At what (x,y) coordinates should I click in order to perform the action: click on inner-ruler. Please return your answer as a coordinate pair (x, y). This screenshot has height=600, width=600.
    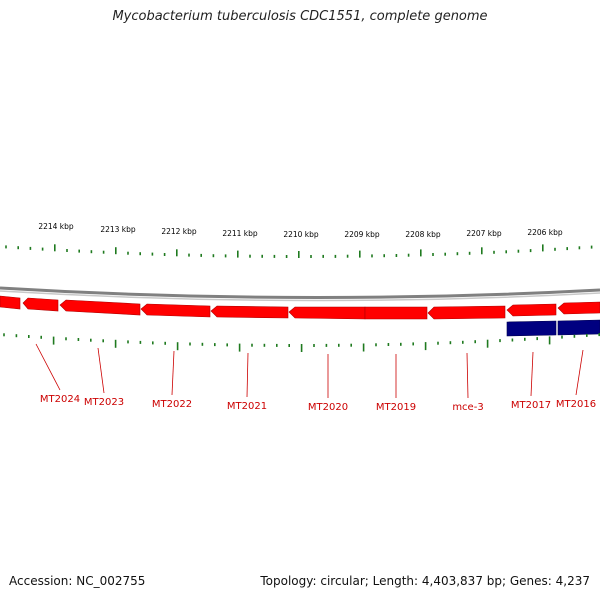
    Looking at the image, I should click on (301, 342).